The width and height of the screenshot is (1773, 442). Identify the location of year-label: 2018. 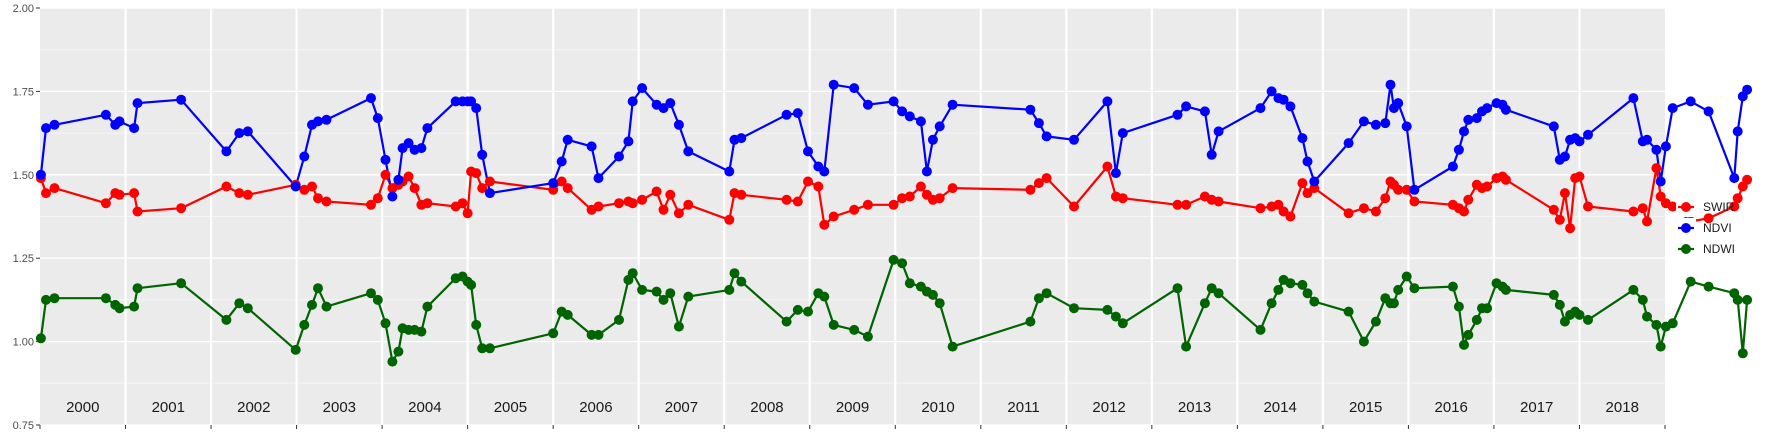
(1622, 407).